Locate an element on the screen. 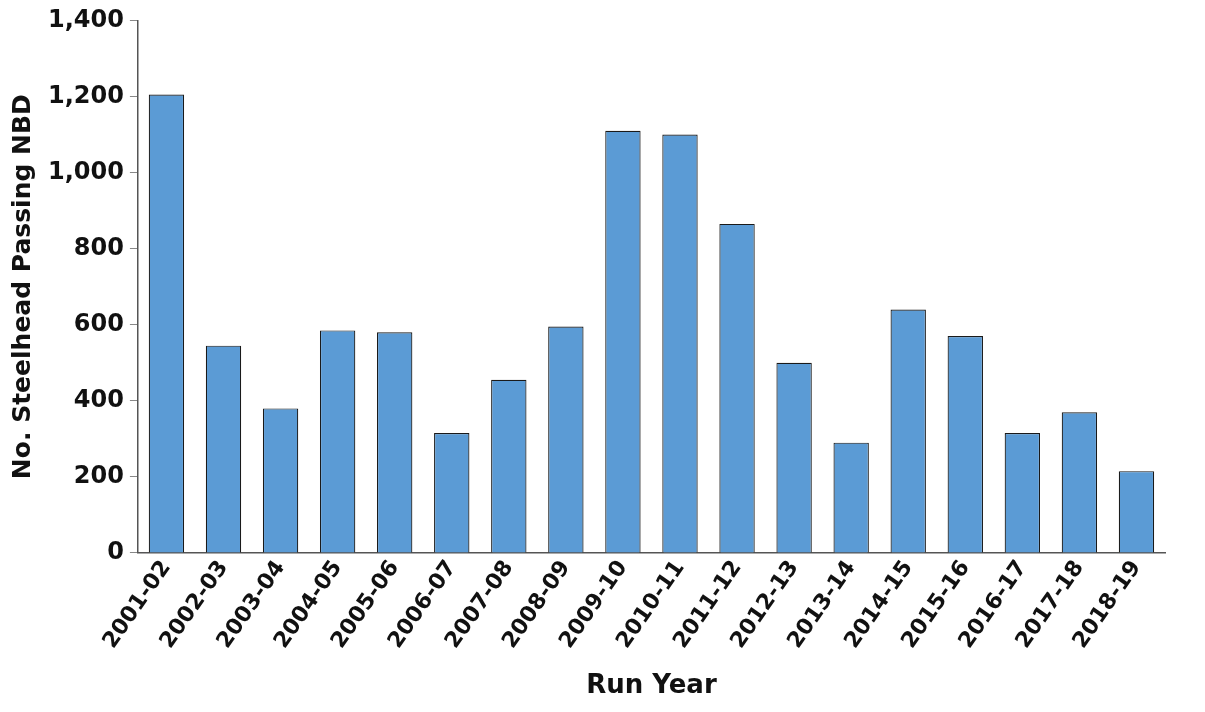 The width and height of the screenshot is (1205, 712). y-axis-title: No. Steelhead Passing NBD is located at coordinates (21, 287).